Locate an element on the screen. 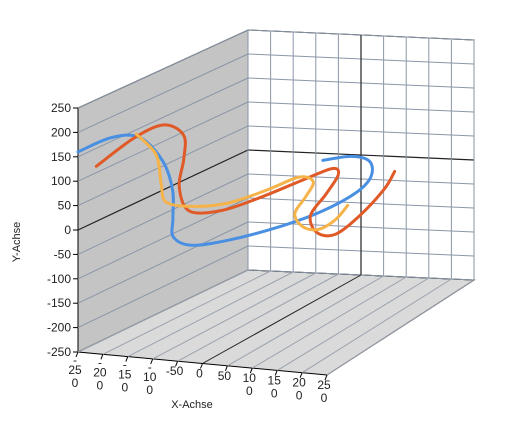 The width and height of the screenshot is (511, 428). x-tick-label: 50 is located at coordinates (225, 376).